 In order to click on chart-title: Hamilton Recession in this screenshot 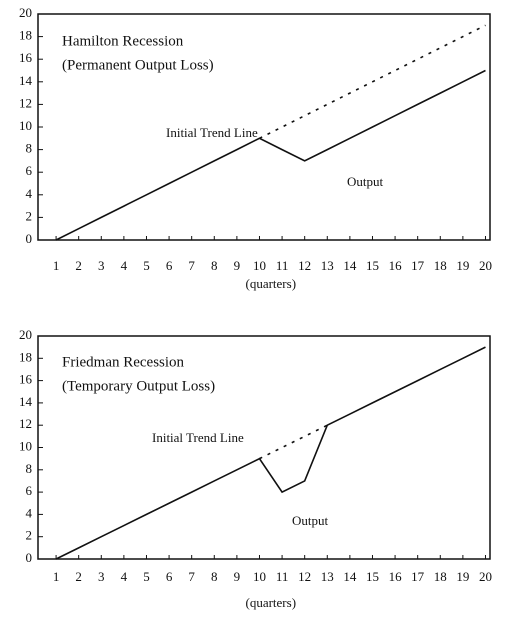, I will do `click(123, 41)`.